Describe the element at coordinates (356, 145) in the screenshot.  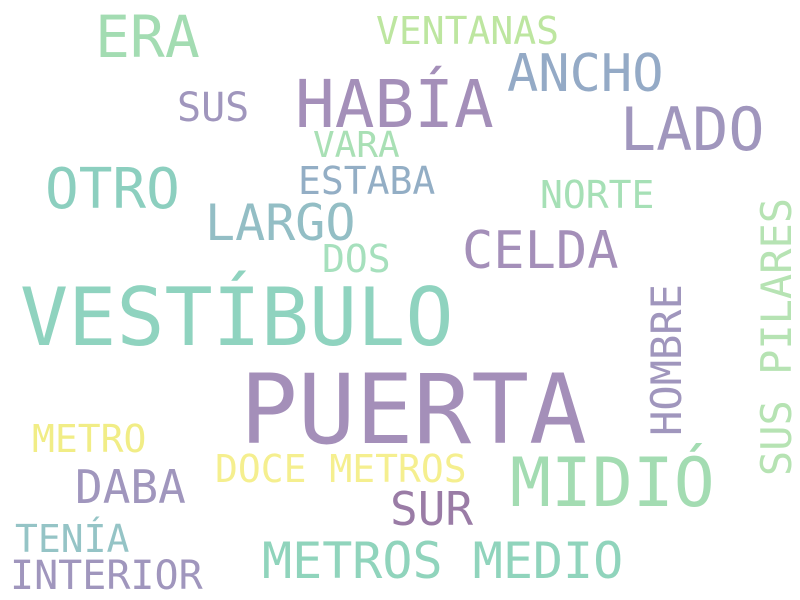
I see `word-vara: VARA` at that location.